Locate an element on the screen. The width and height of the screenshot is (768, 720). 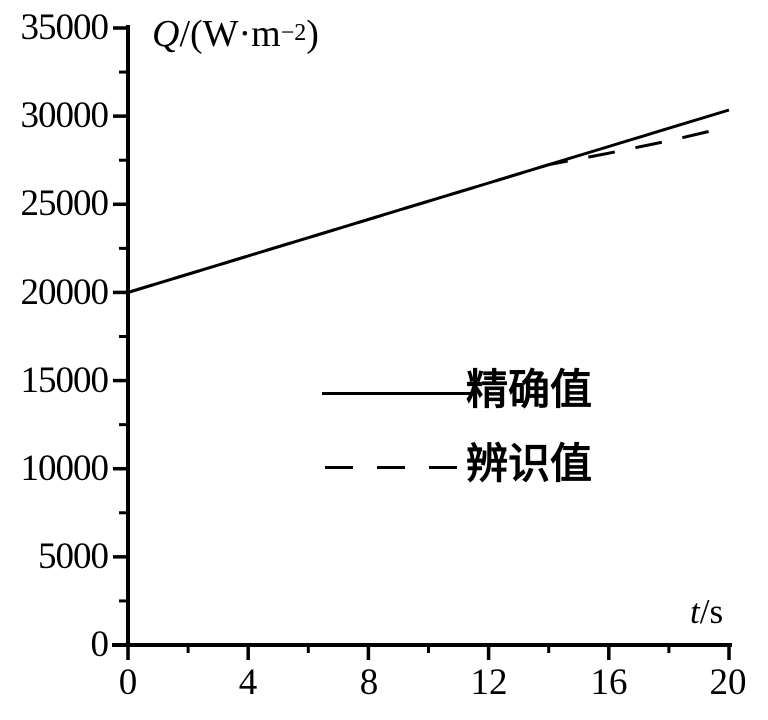
x-axis-quantity: t is located at coordinates (695, 611).